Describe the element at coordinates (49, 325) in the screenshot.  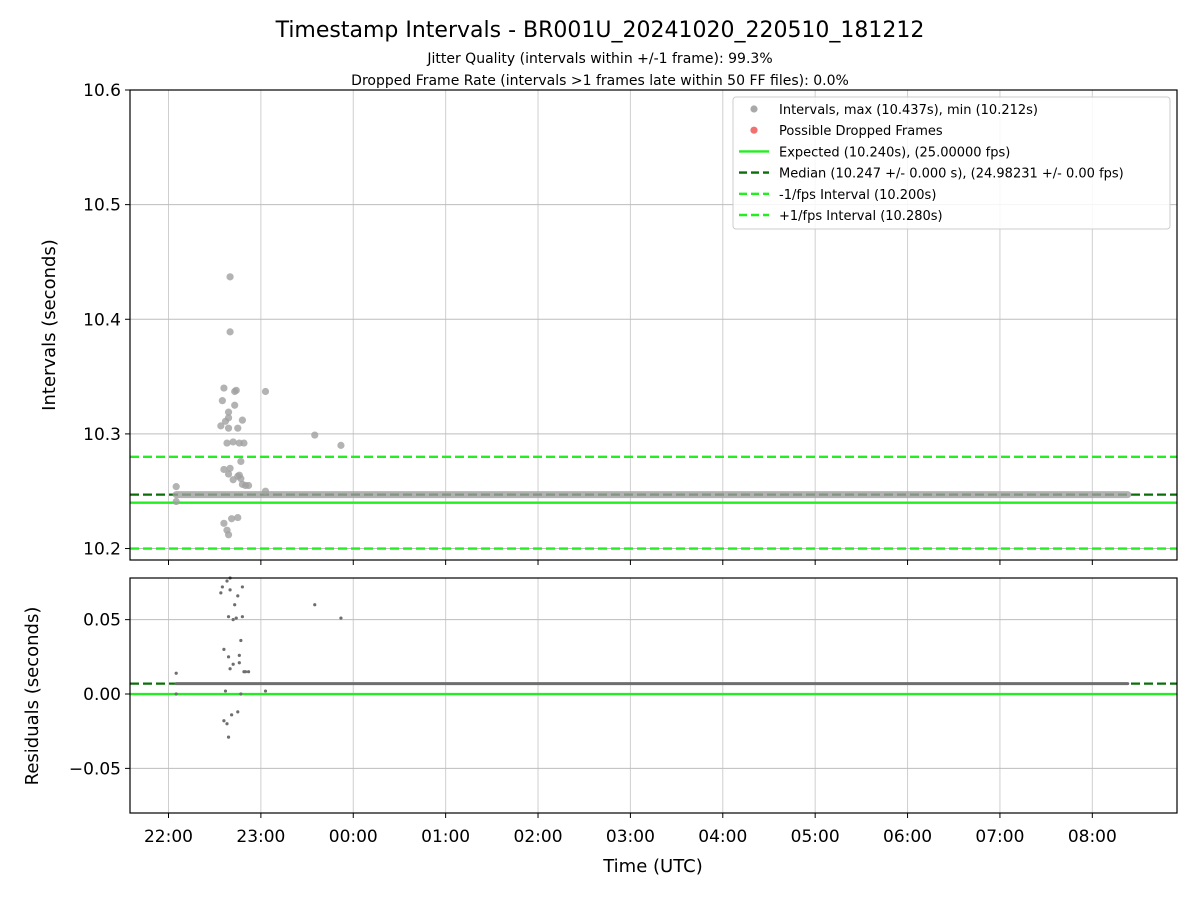
I see `intervals-y-axis-label: Intervals (seconds)` at that location.